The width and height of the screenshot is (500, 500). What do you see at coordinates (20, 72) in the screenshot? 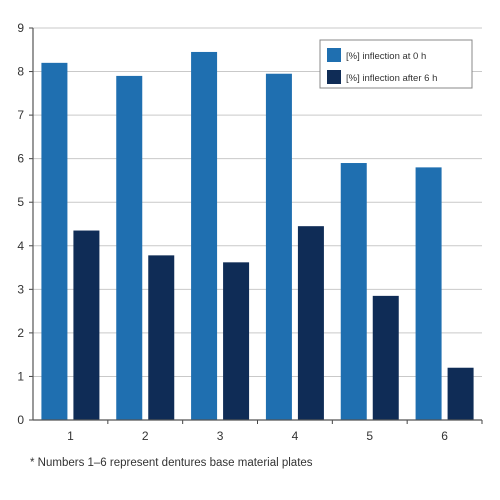
I see `y-tick-label: 8` at bounding box center [20, 72].